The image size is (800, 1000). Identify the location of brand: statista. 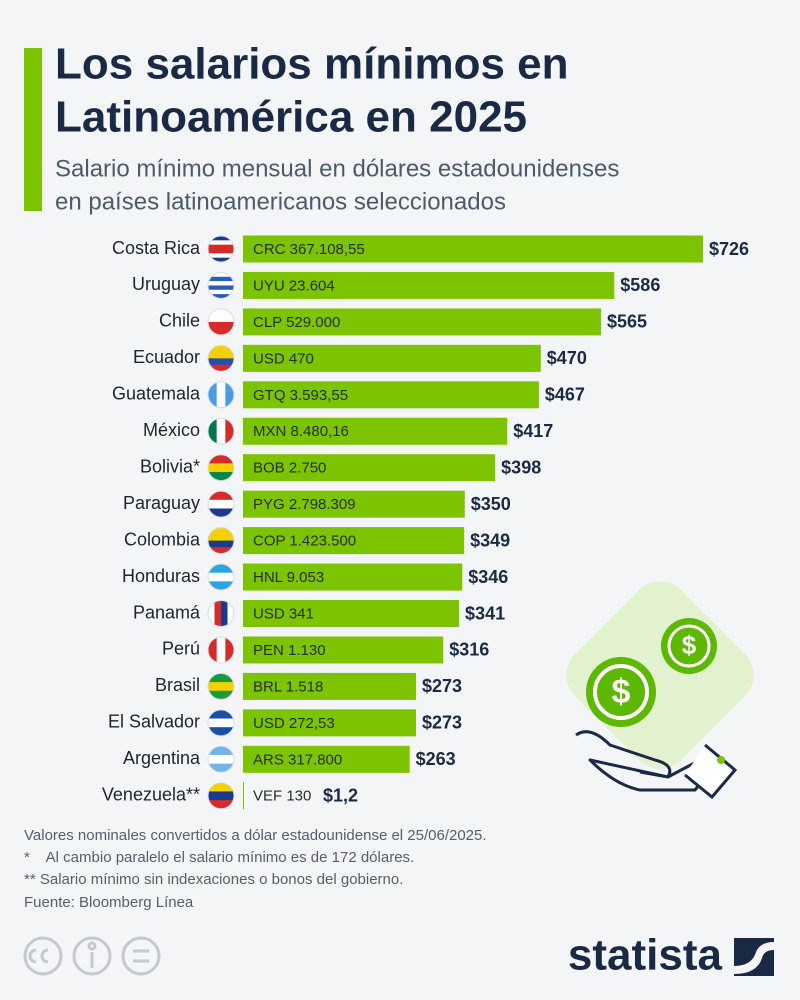
(645, 955).